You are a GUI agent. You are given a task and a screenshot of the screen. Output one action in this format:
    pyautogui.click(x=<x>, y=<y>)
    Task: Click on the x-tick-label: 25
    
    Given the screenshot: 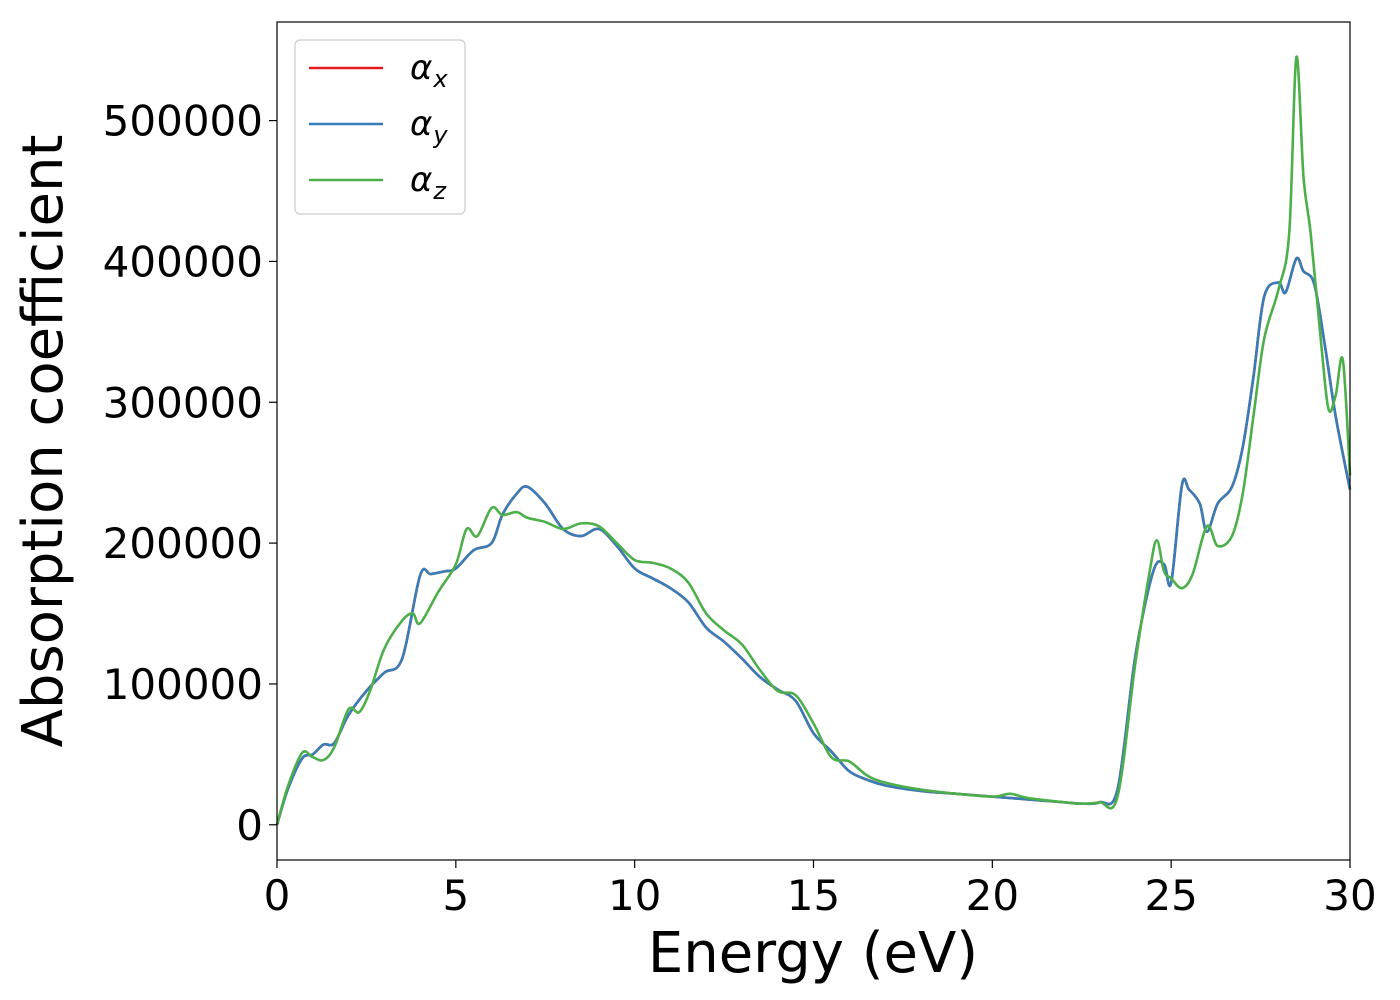 What is the action you would take?
    pyautogui.click(x=1170, y=895)
    